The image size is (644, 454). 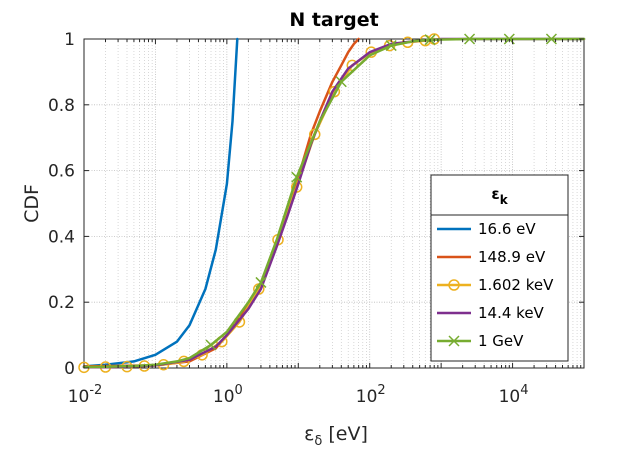 I want to click on legend-title: εk, so click(x=499, y=196).